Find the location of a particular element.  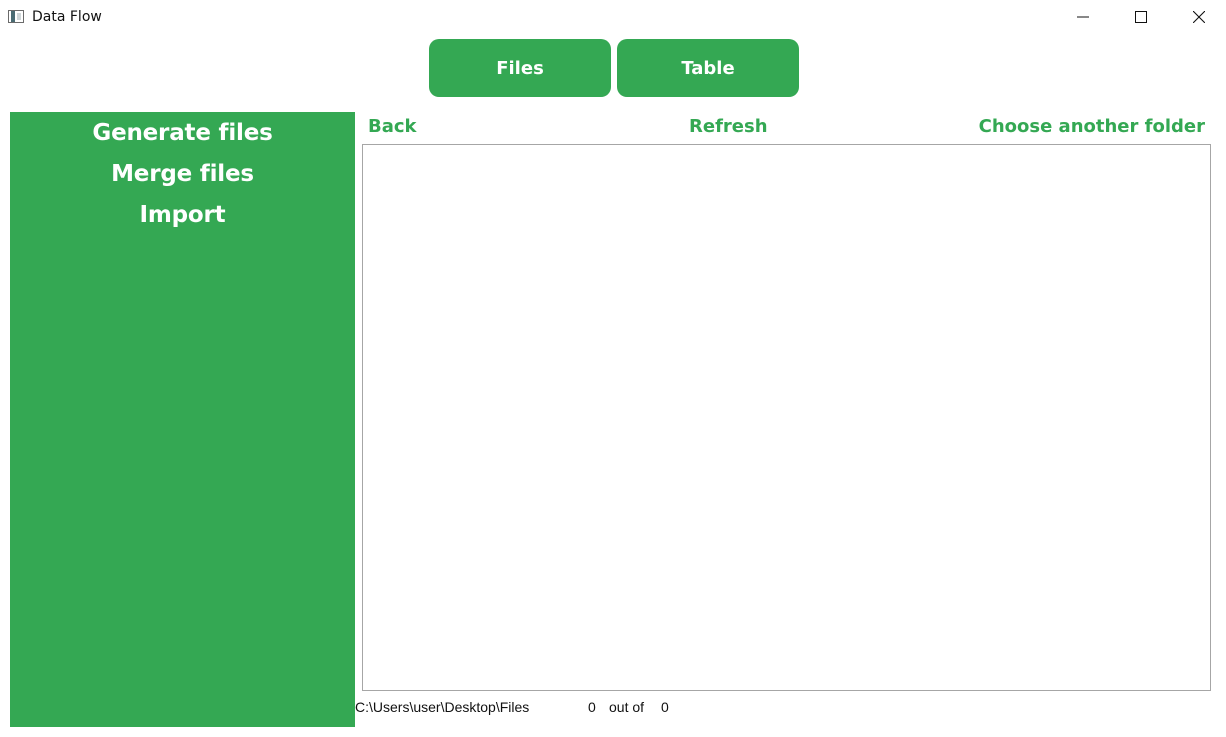

title-bar: Data Flow is located at coordinates (613, 17).